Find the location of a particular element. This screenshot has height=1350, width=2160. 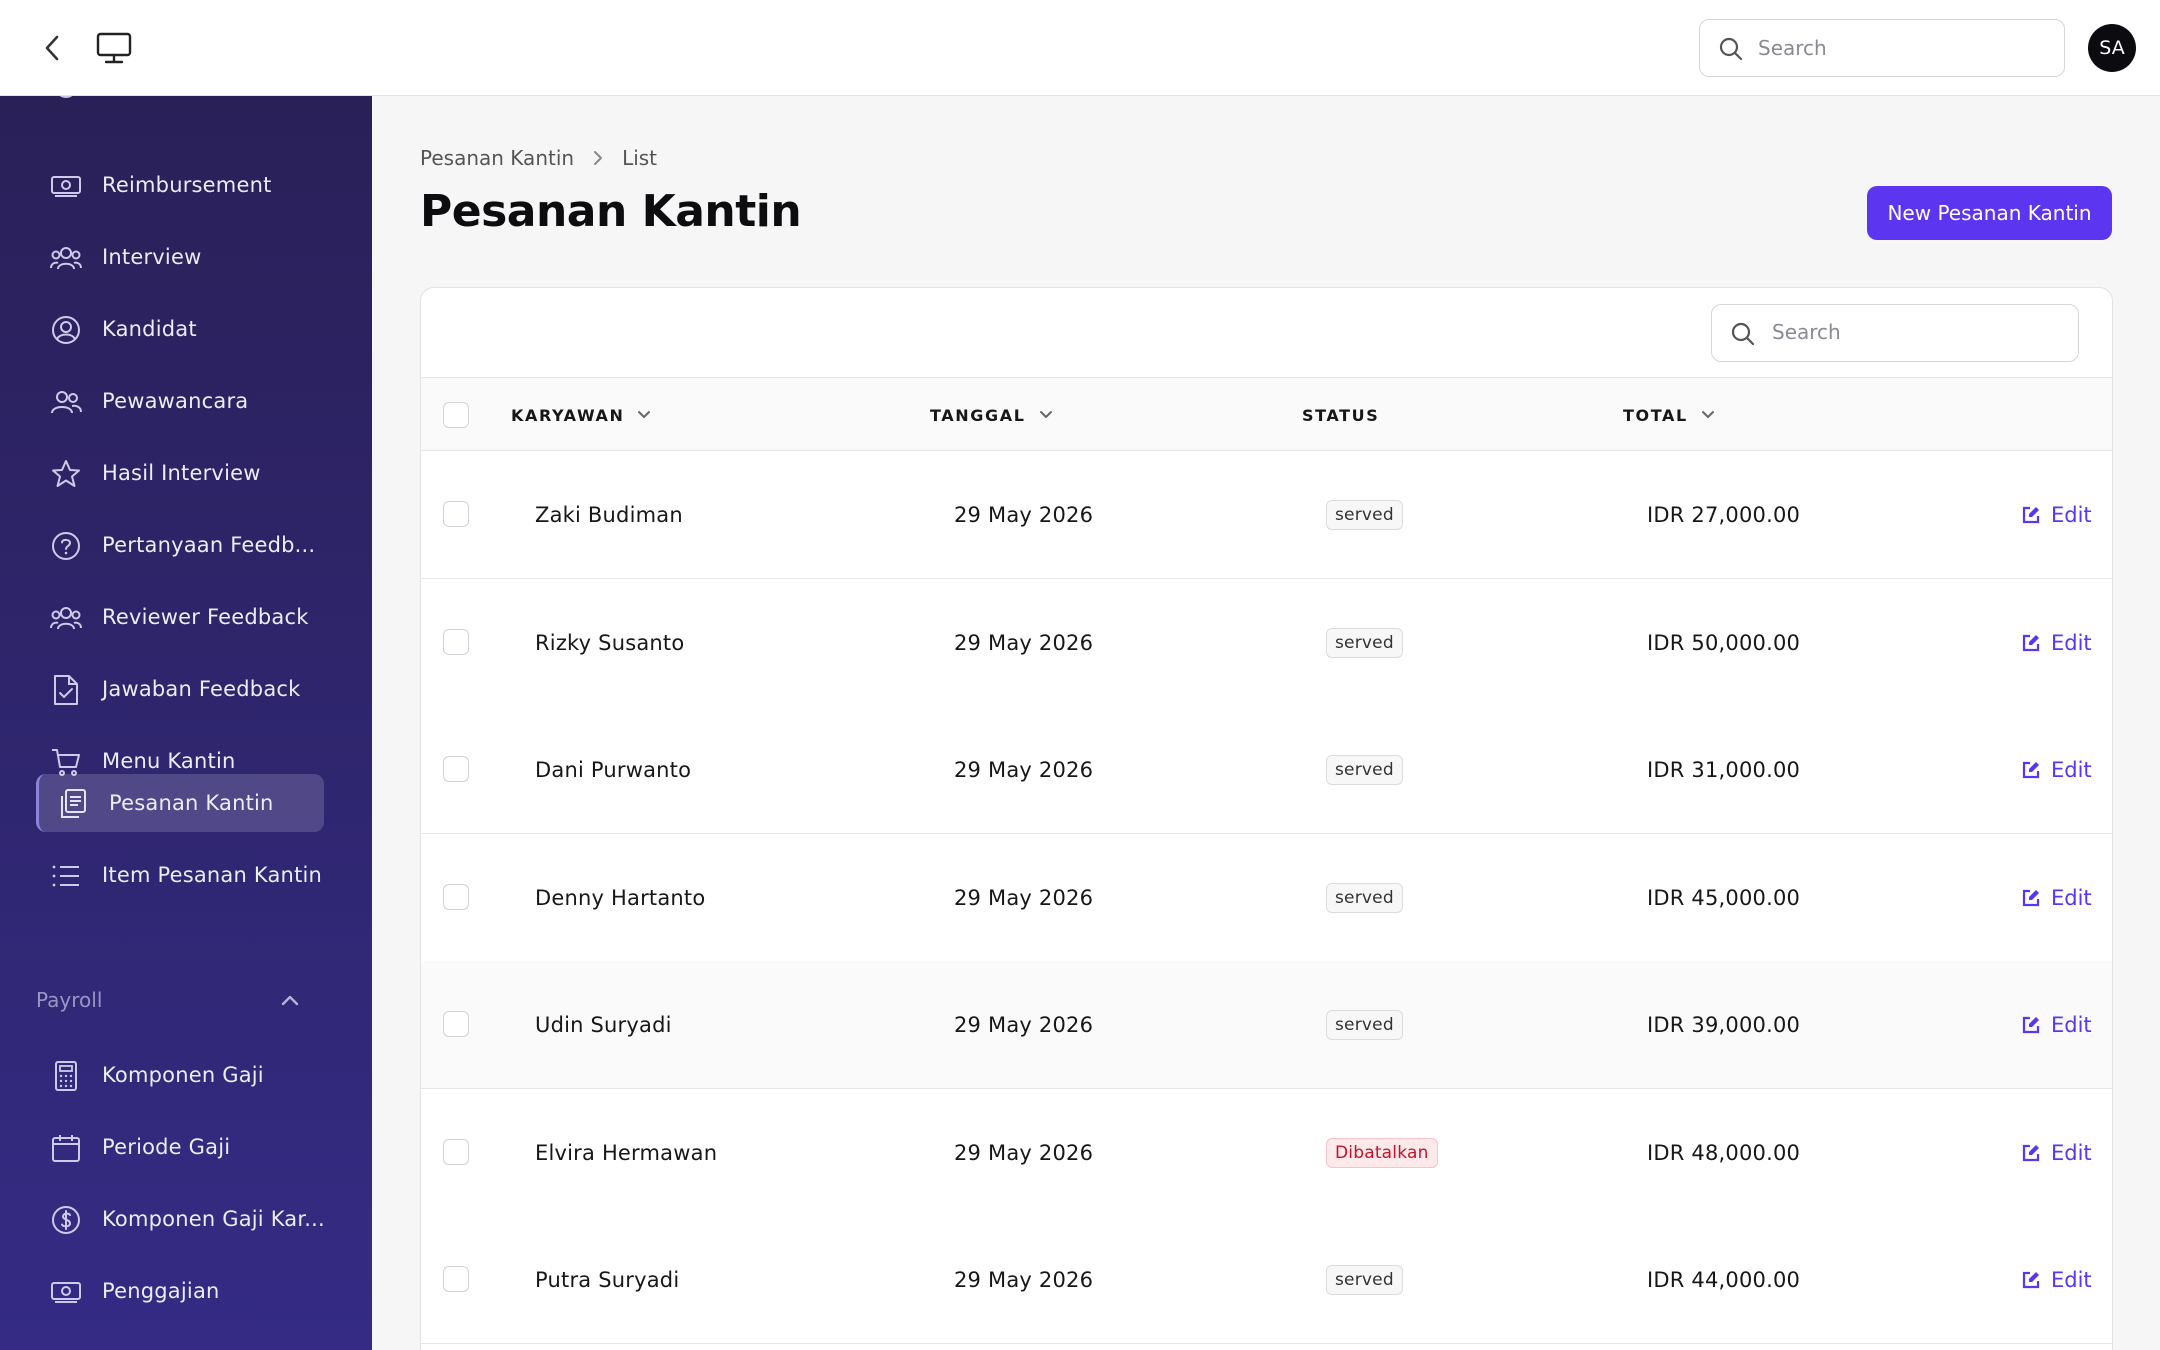

select-all-checkbox is located at coordinates (456, 415).